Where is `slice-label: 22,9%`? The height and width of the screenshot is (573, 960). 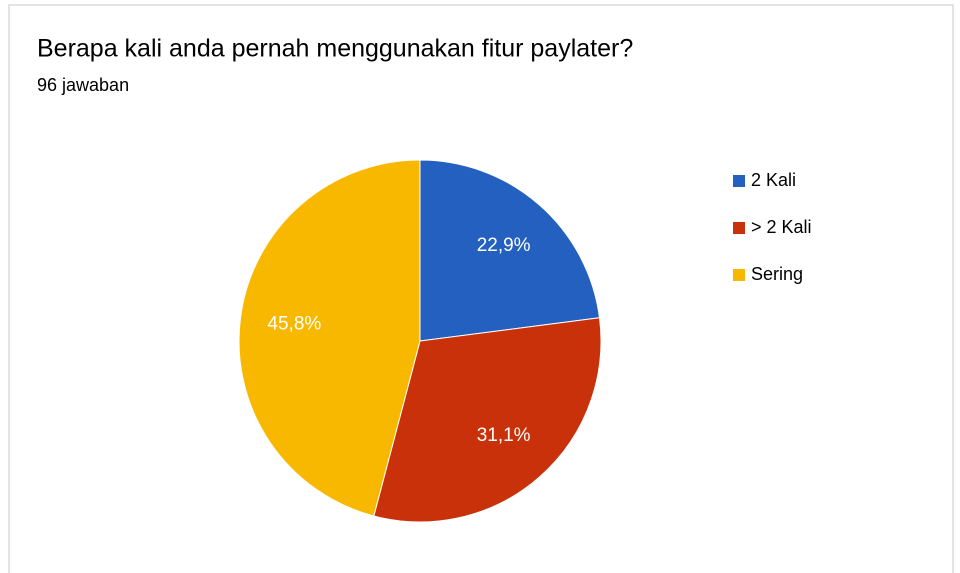
slice-label: 22,9% is located at coordinates (504, 245).